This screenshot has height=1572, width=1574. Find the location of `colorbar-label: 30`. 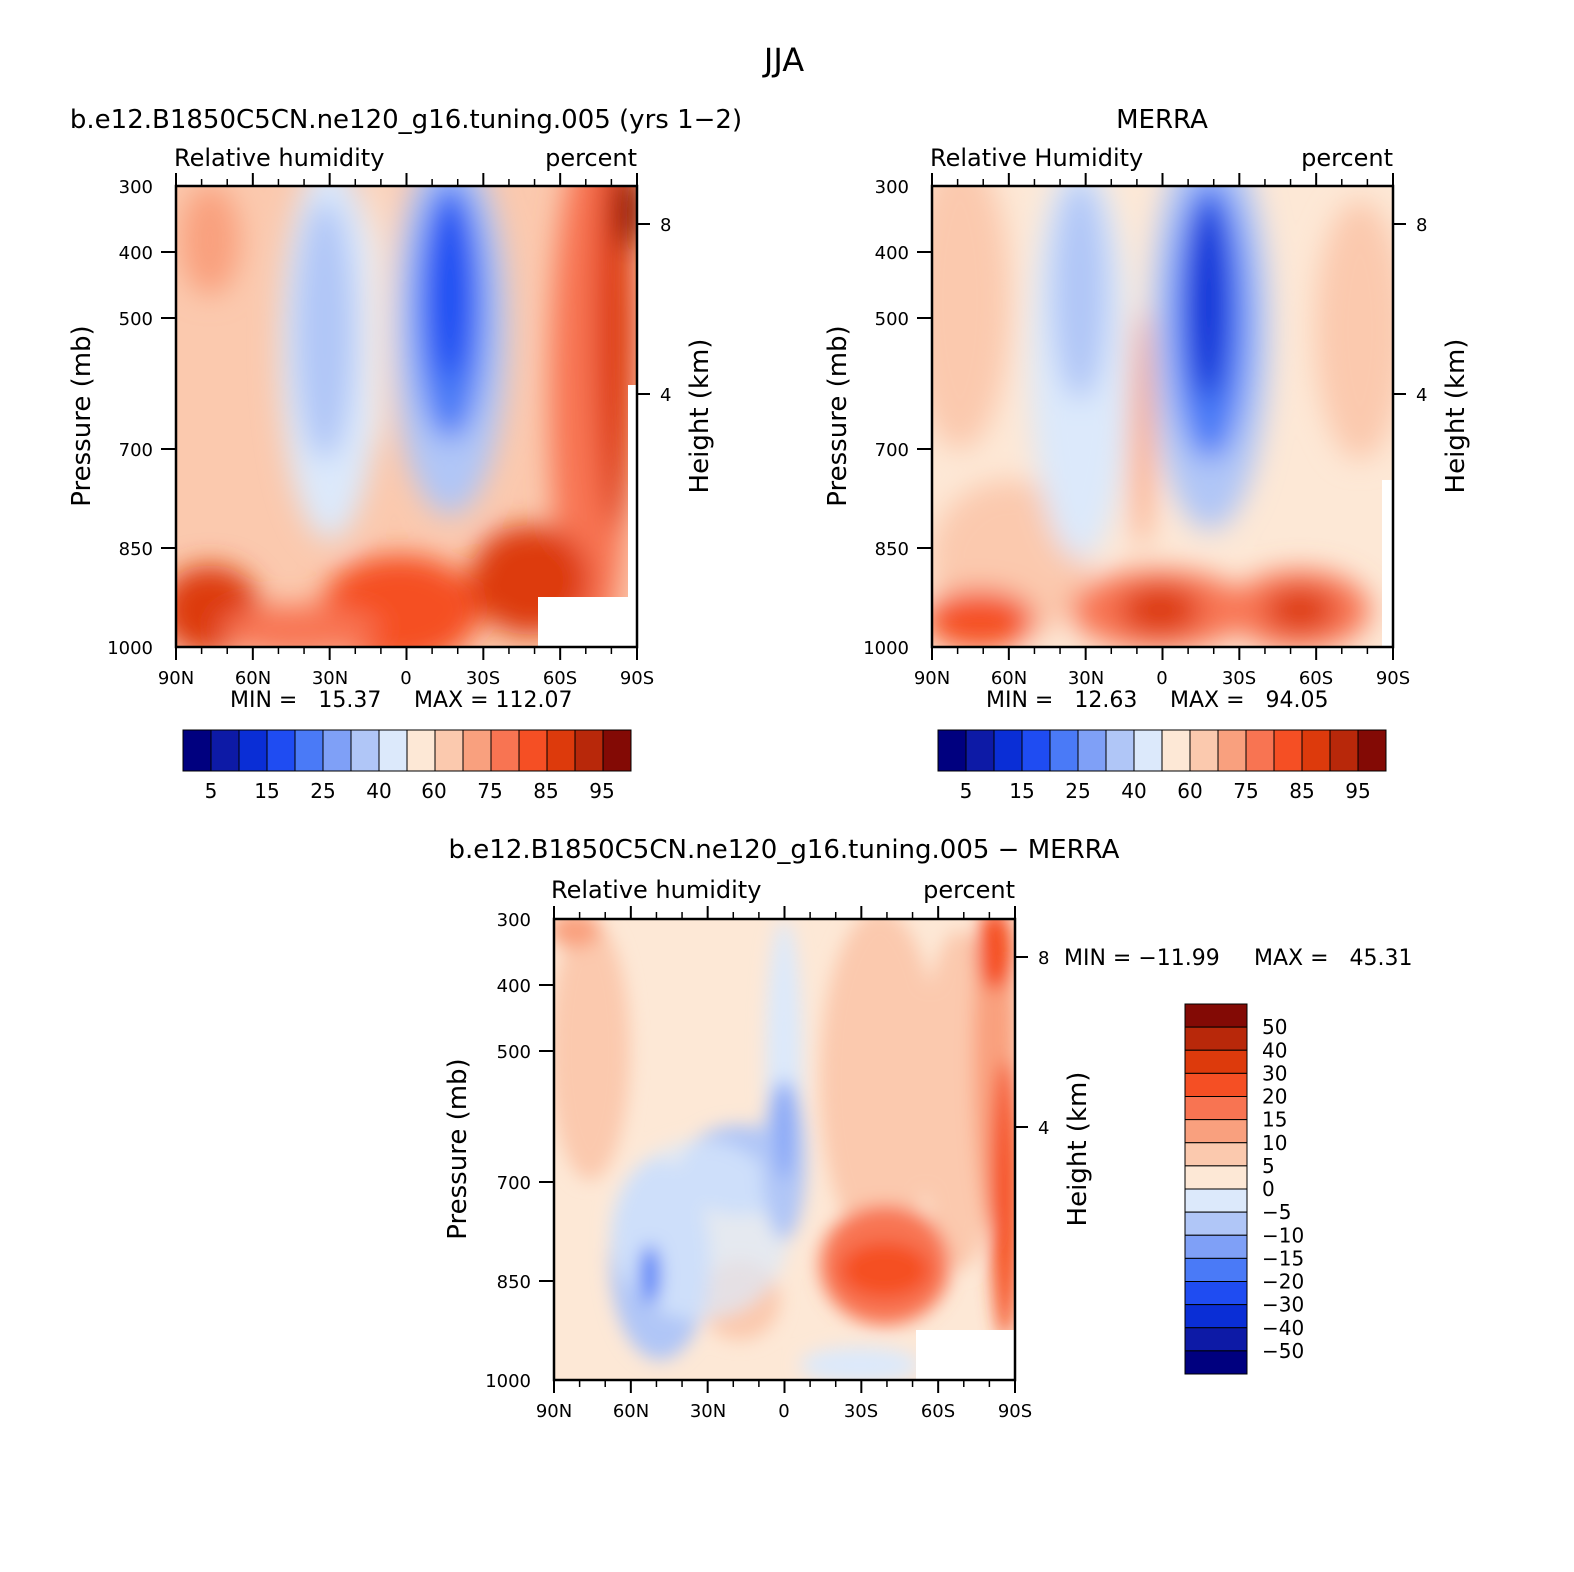

colorbar-label: 30 is located at coordinates (1274, 1073).